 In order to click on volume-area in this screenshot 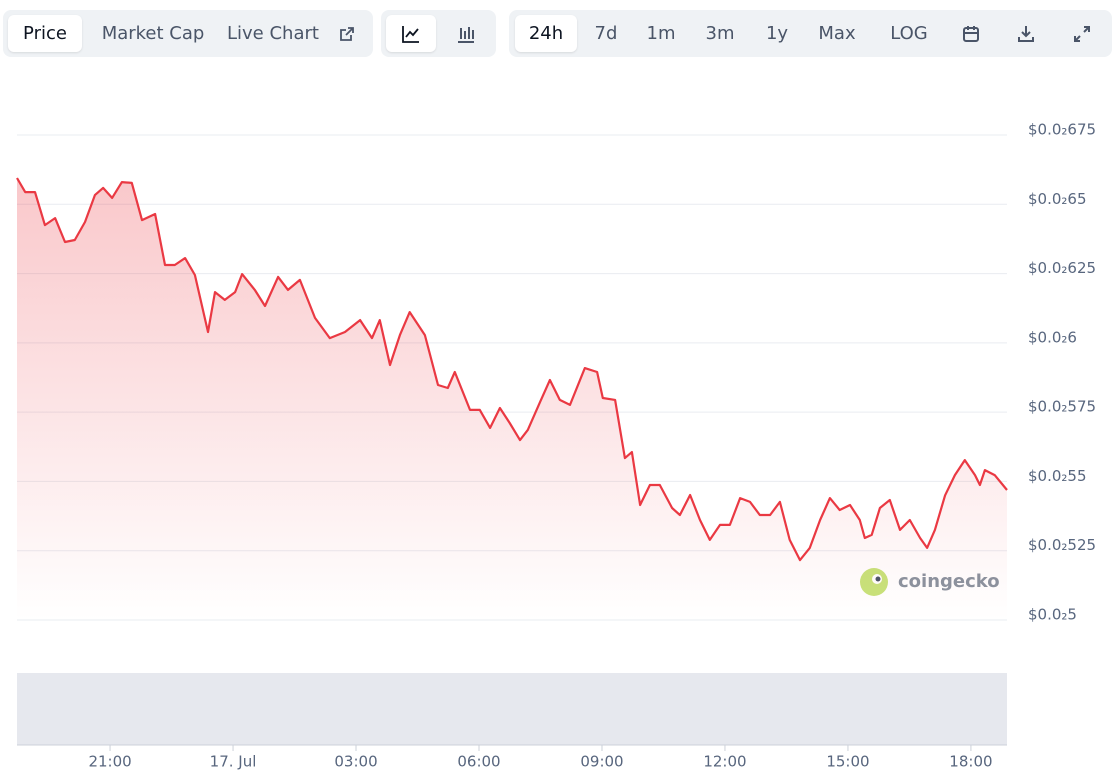, I will do `click(512, 709)`.